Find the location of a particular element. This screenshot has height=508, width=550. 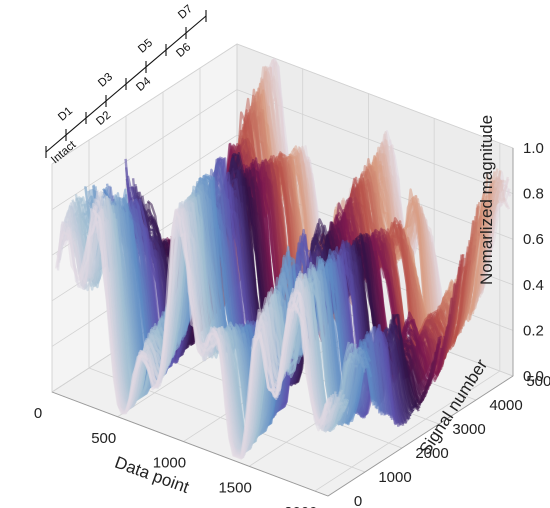

group-label: D7 is located at coordinates (185, 12).